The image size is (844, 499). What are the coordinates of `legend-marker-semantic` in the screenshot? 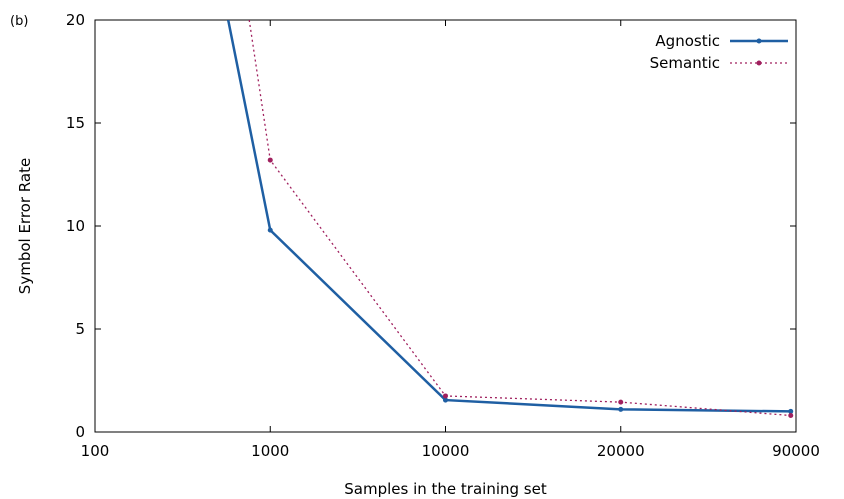 It's located at (759, 63).